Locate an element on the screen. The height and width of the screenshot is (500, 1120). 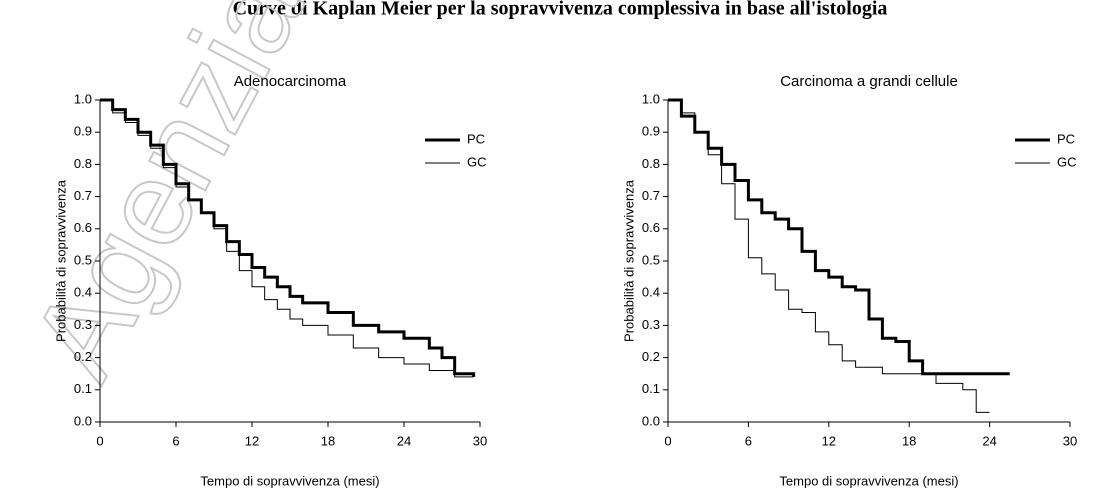
chart-title: Carcinoma a grandi cellule is located at coordinates (869, 81).